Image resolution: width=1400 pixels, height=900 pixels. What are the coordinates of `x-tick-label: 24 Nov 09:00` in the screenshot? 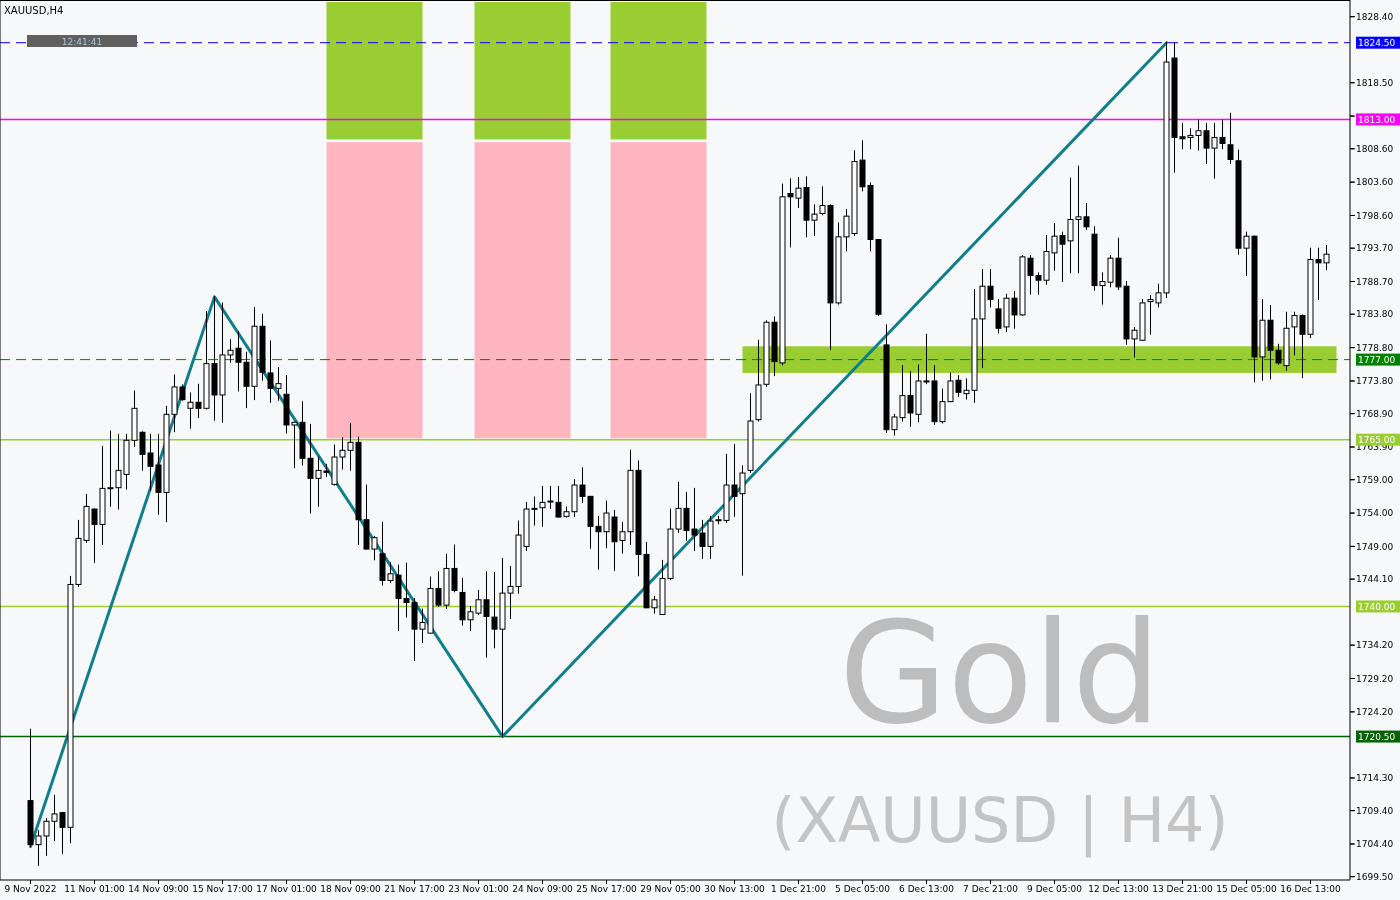 It's located at (543, 889).